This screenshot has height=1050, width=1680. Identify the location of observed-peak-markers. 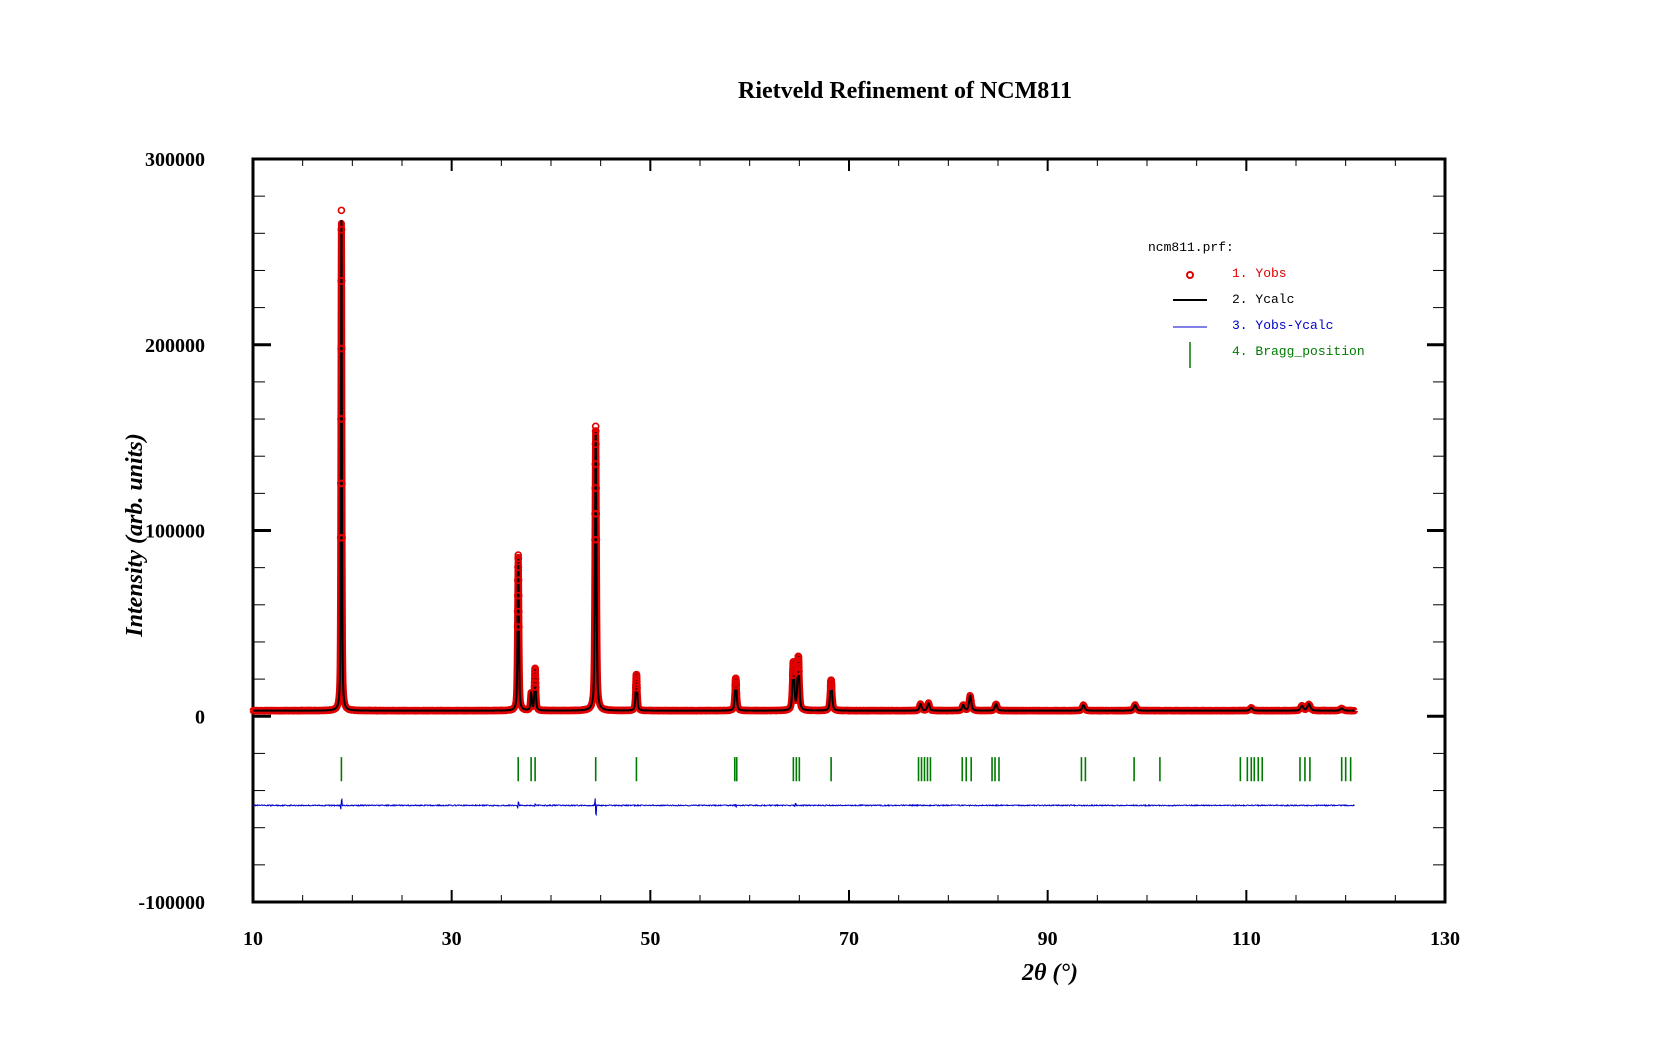
(586, 449).